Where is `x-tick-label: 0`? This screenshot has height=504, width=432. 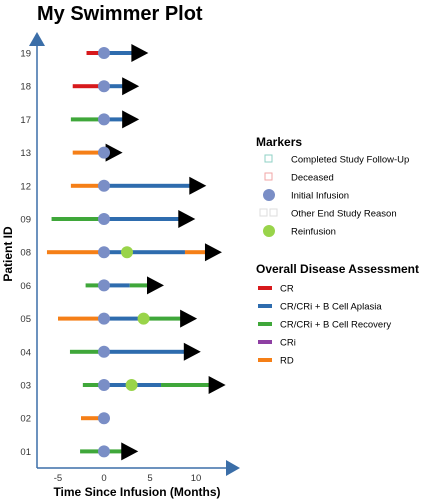
x-tick-label: 0 is located at coordinates (103, 478).